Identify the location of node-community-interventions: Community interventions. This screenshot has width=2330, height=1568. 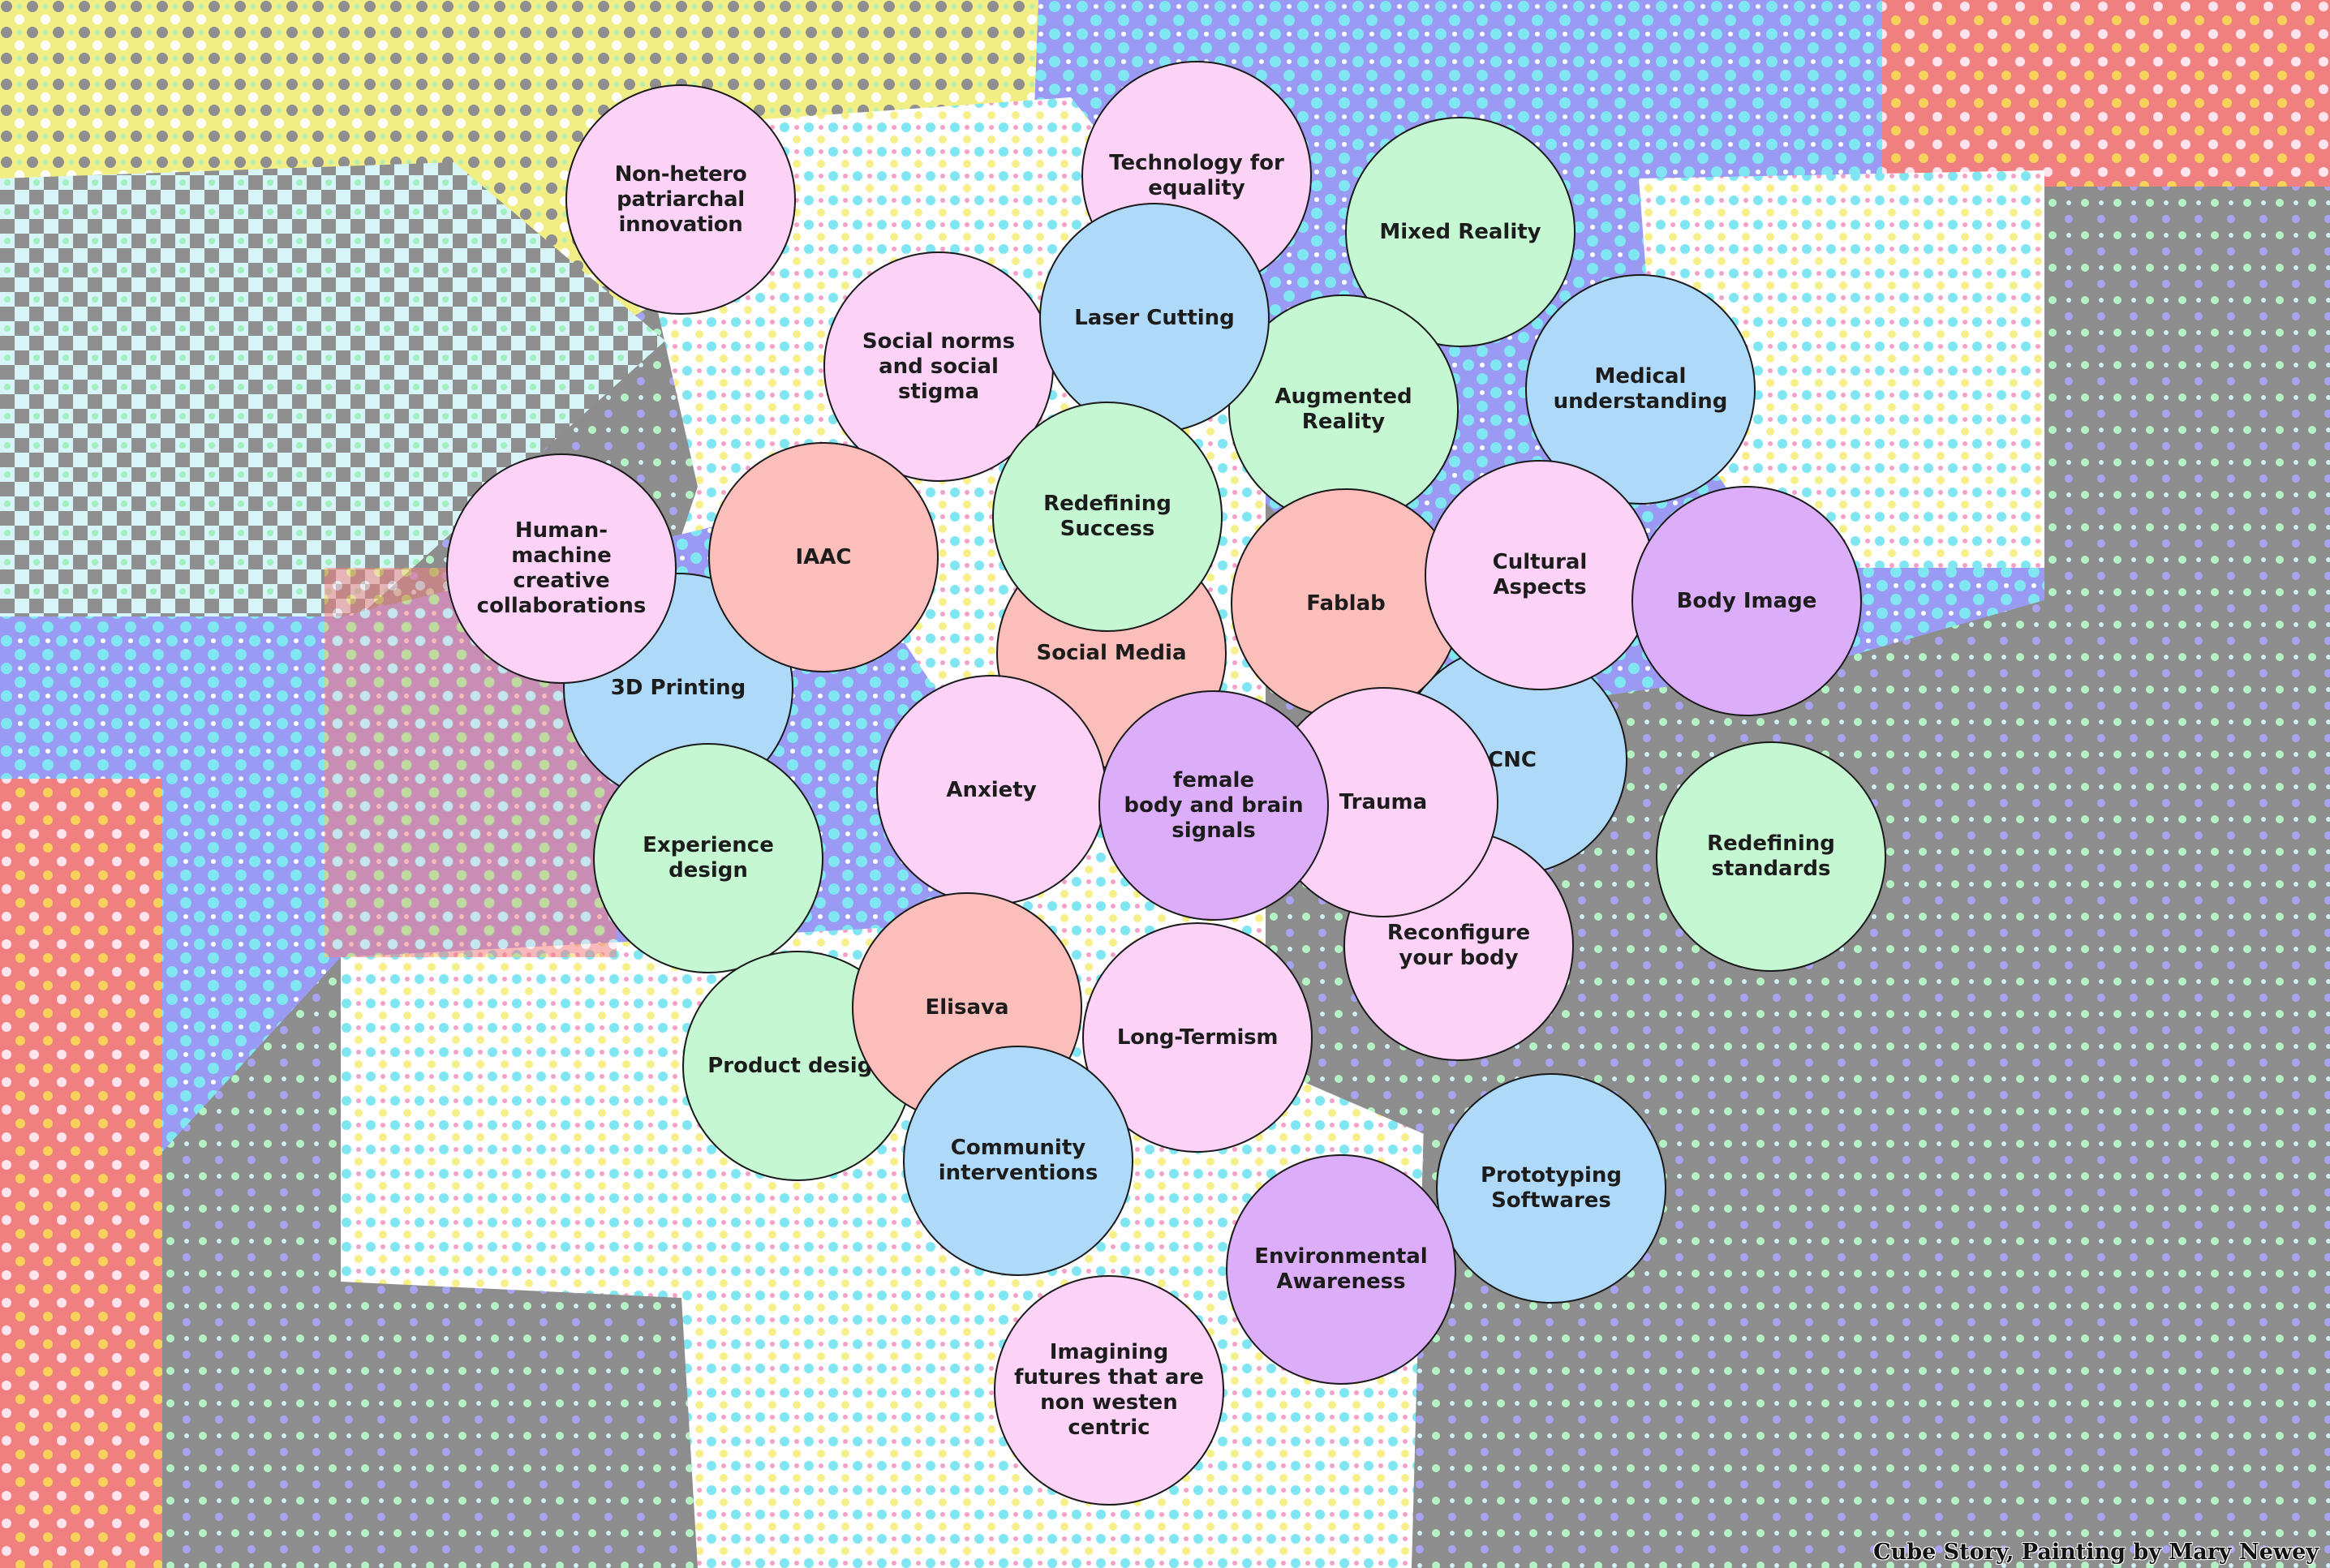
(1018, 1161).